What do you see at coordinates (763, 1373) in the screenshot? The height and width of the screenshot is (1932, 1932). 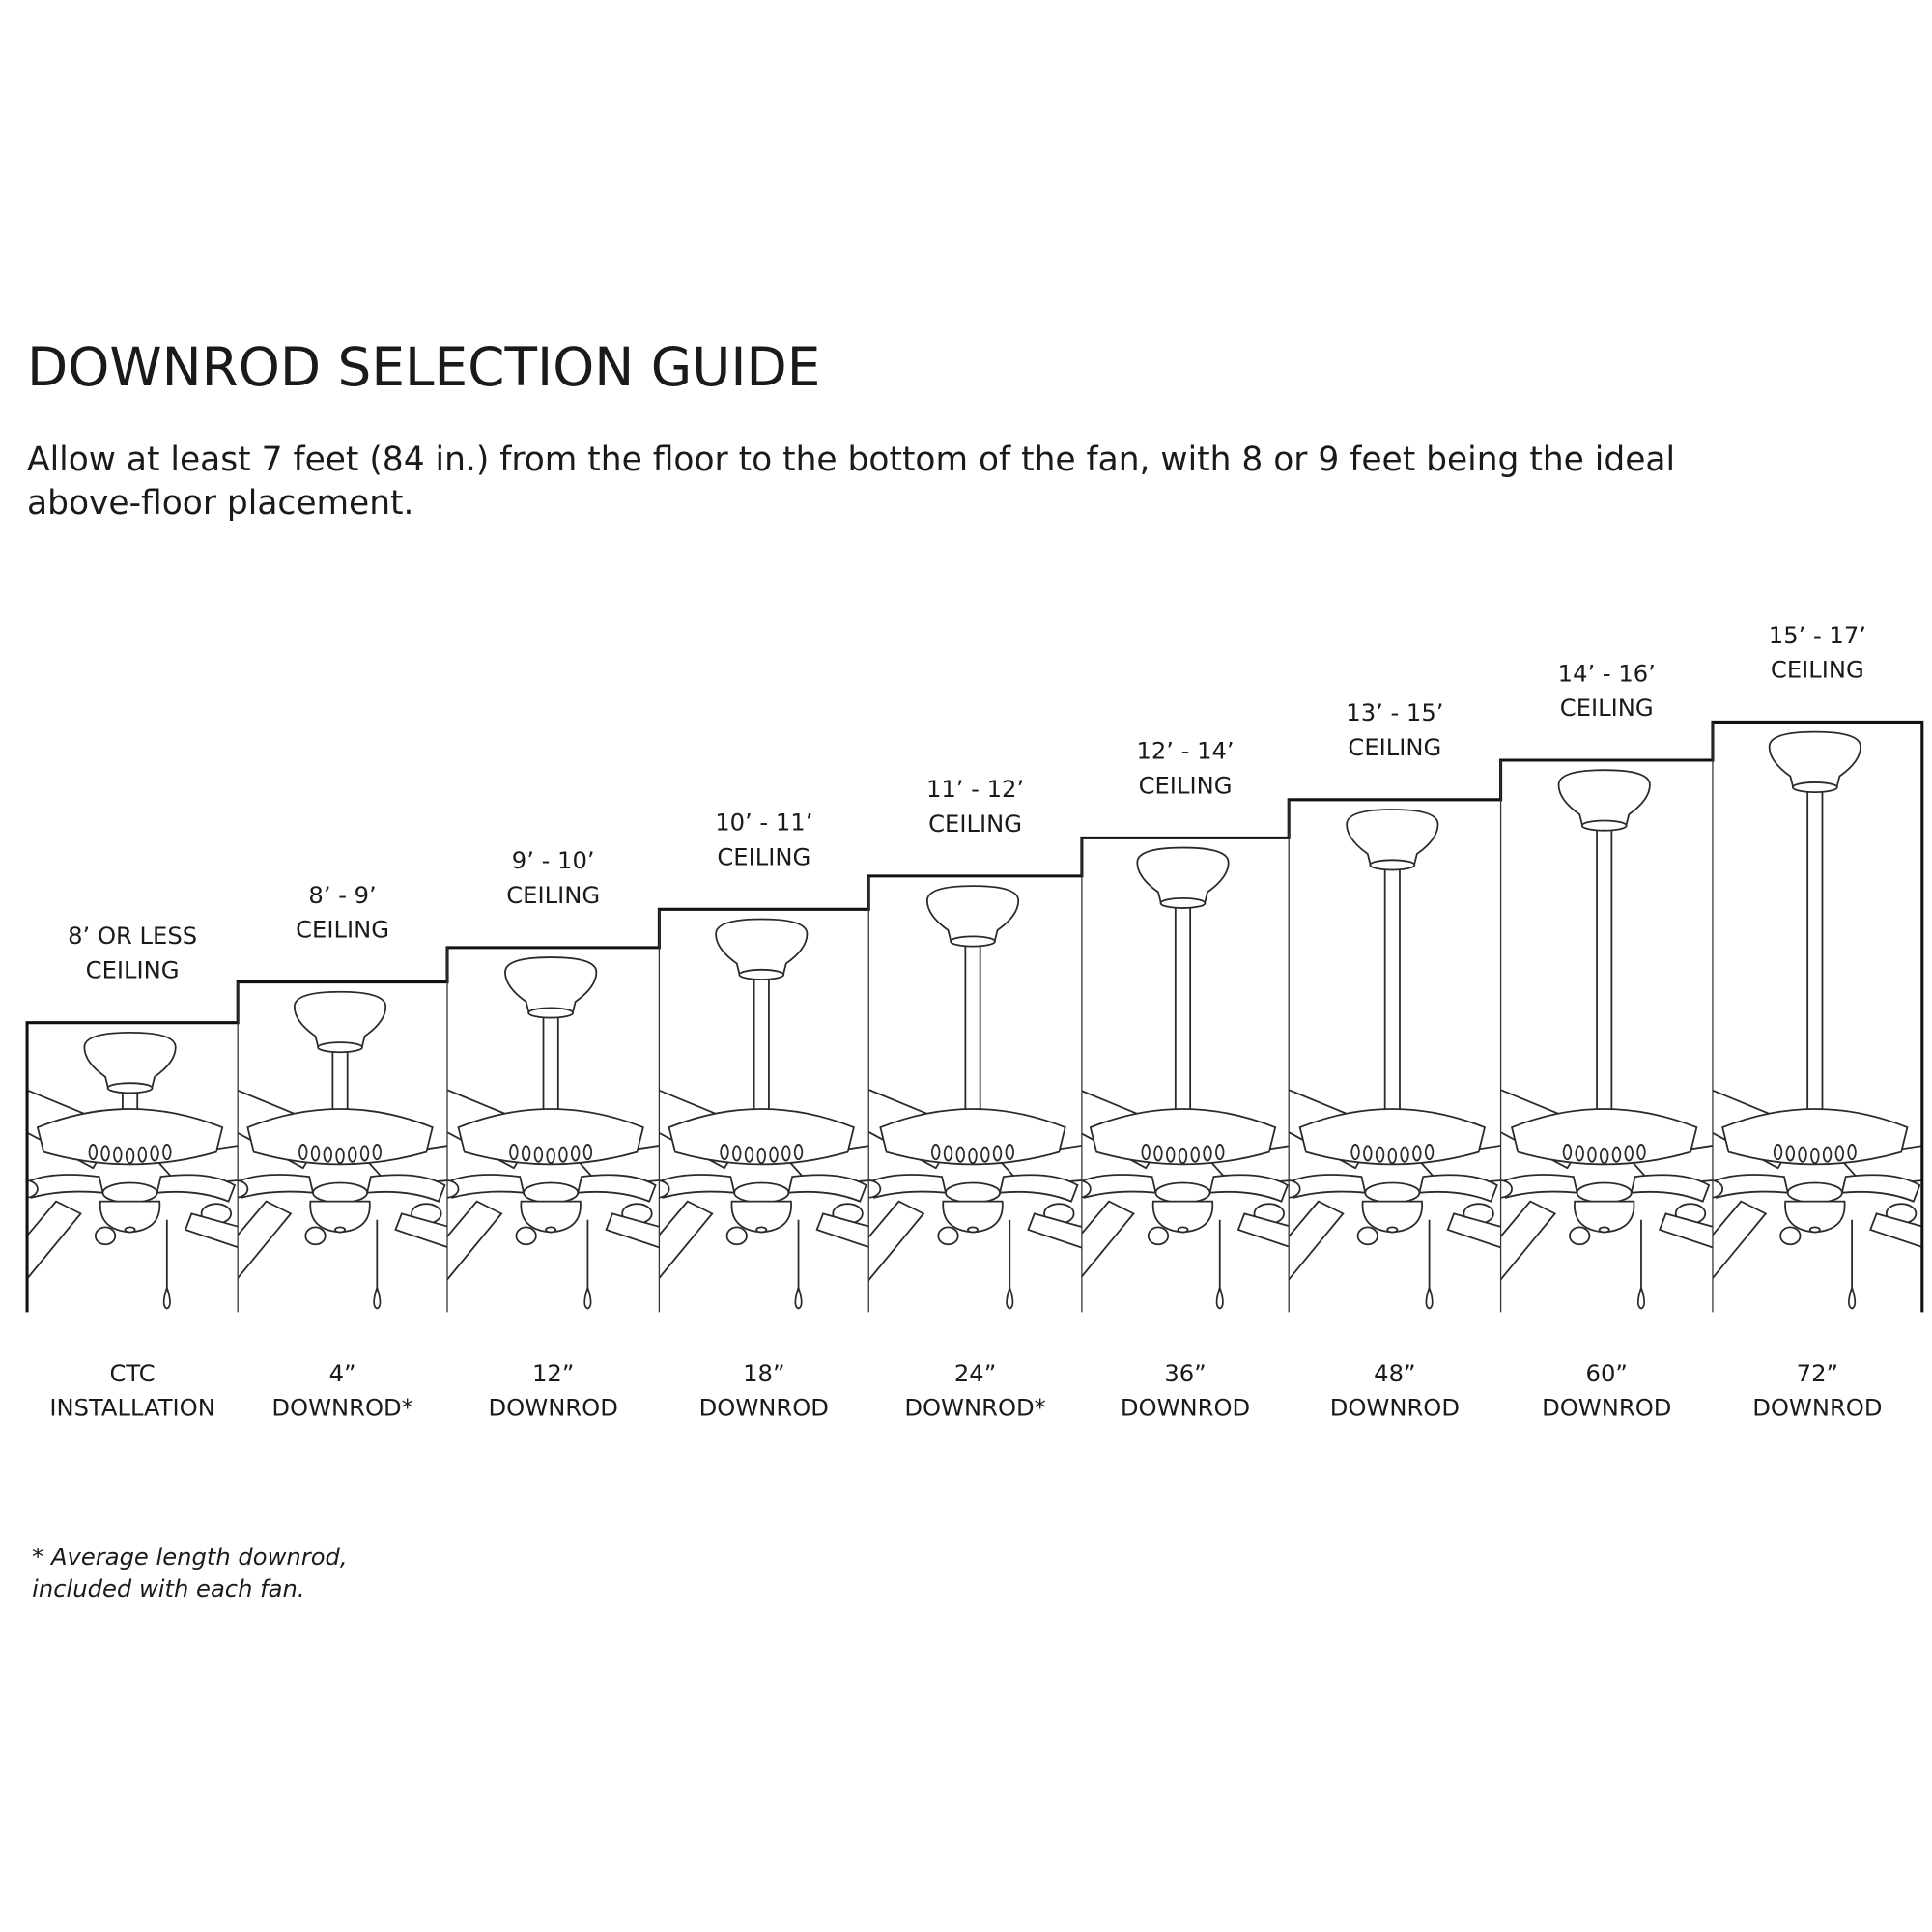 I see `downrod-label: 18”` at bounding box center [763, 1373].